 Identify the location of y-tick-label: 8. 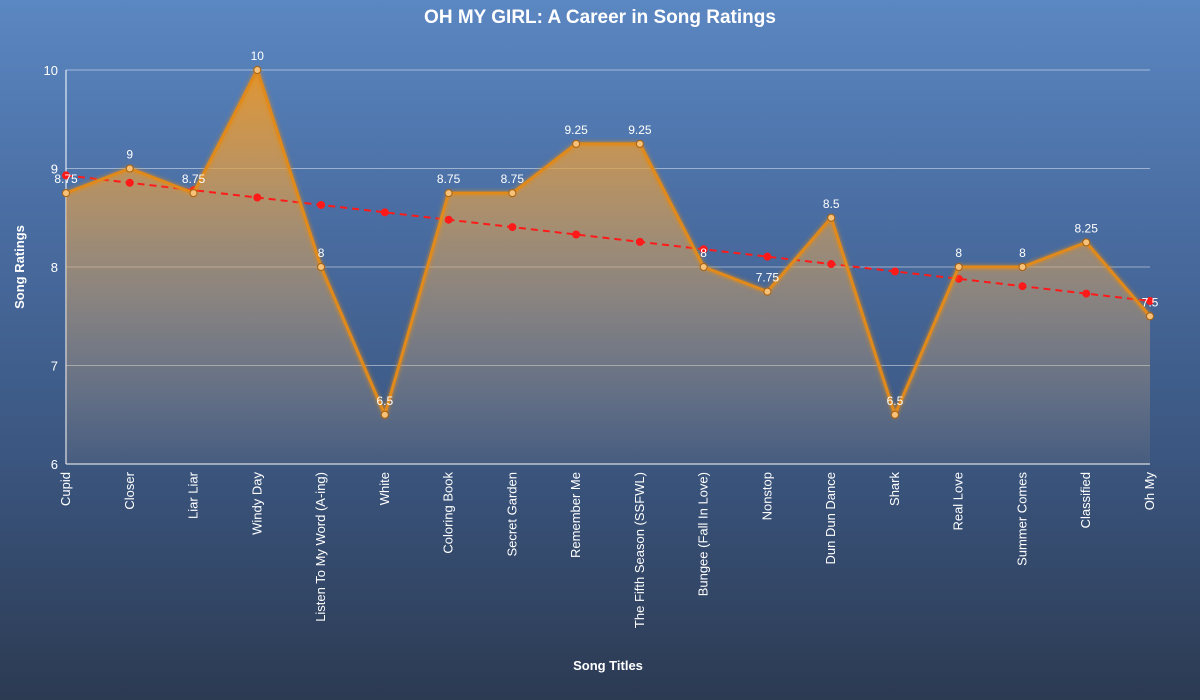
(54, 267).